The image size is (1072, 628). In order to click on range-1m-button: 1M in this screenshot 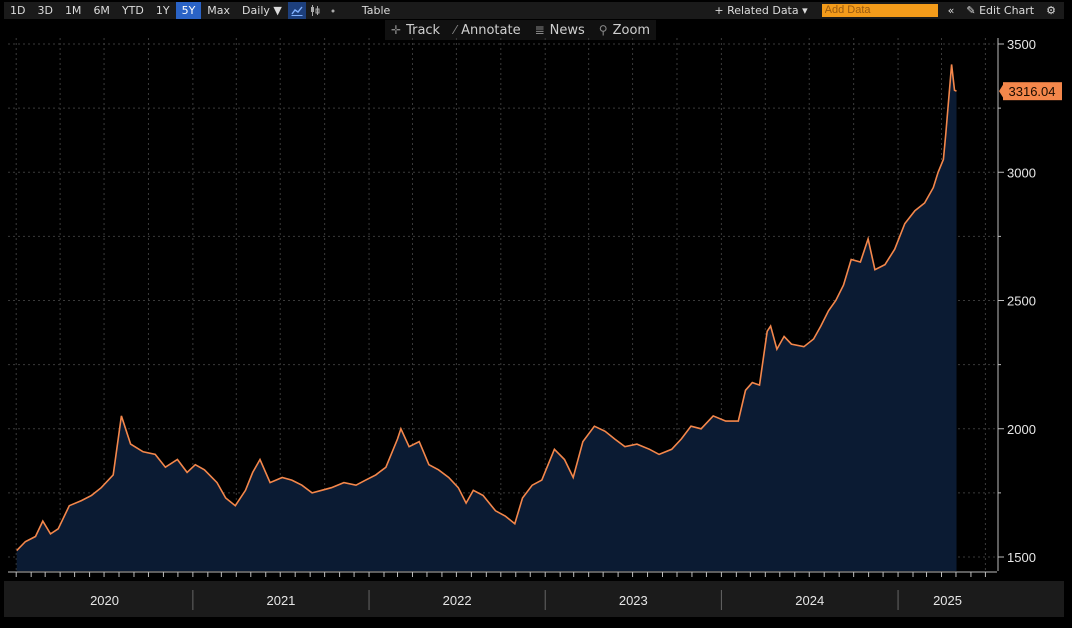, I will do `click(73, 10)`.